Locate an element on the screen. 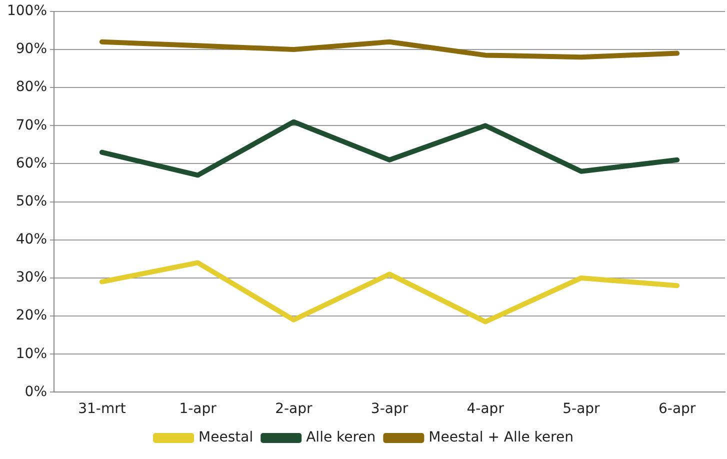 The image size is (727, 459). y-tick-label: 0% is located at coordinates (36, 392).